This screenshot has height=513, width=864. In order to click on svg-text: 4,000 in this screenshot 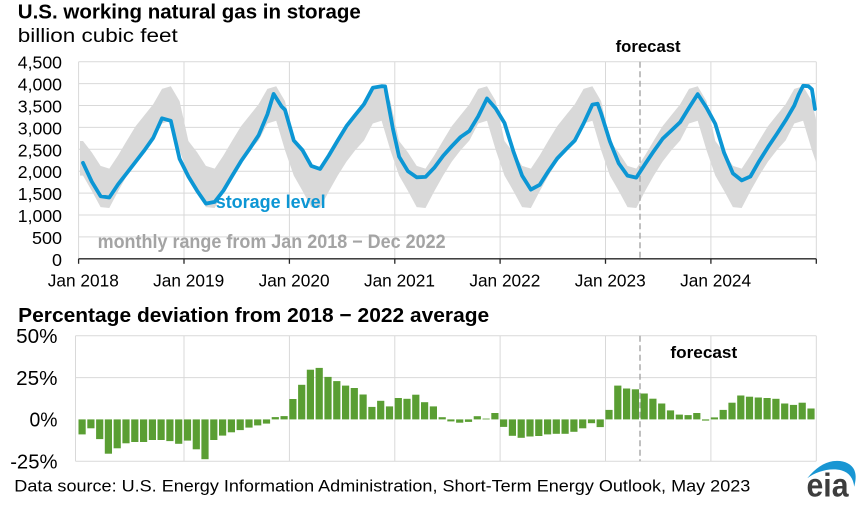, I will do `click(40, 85)`.